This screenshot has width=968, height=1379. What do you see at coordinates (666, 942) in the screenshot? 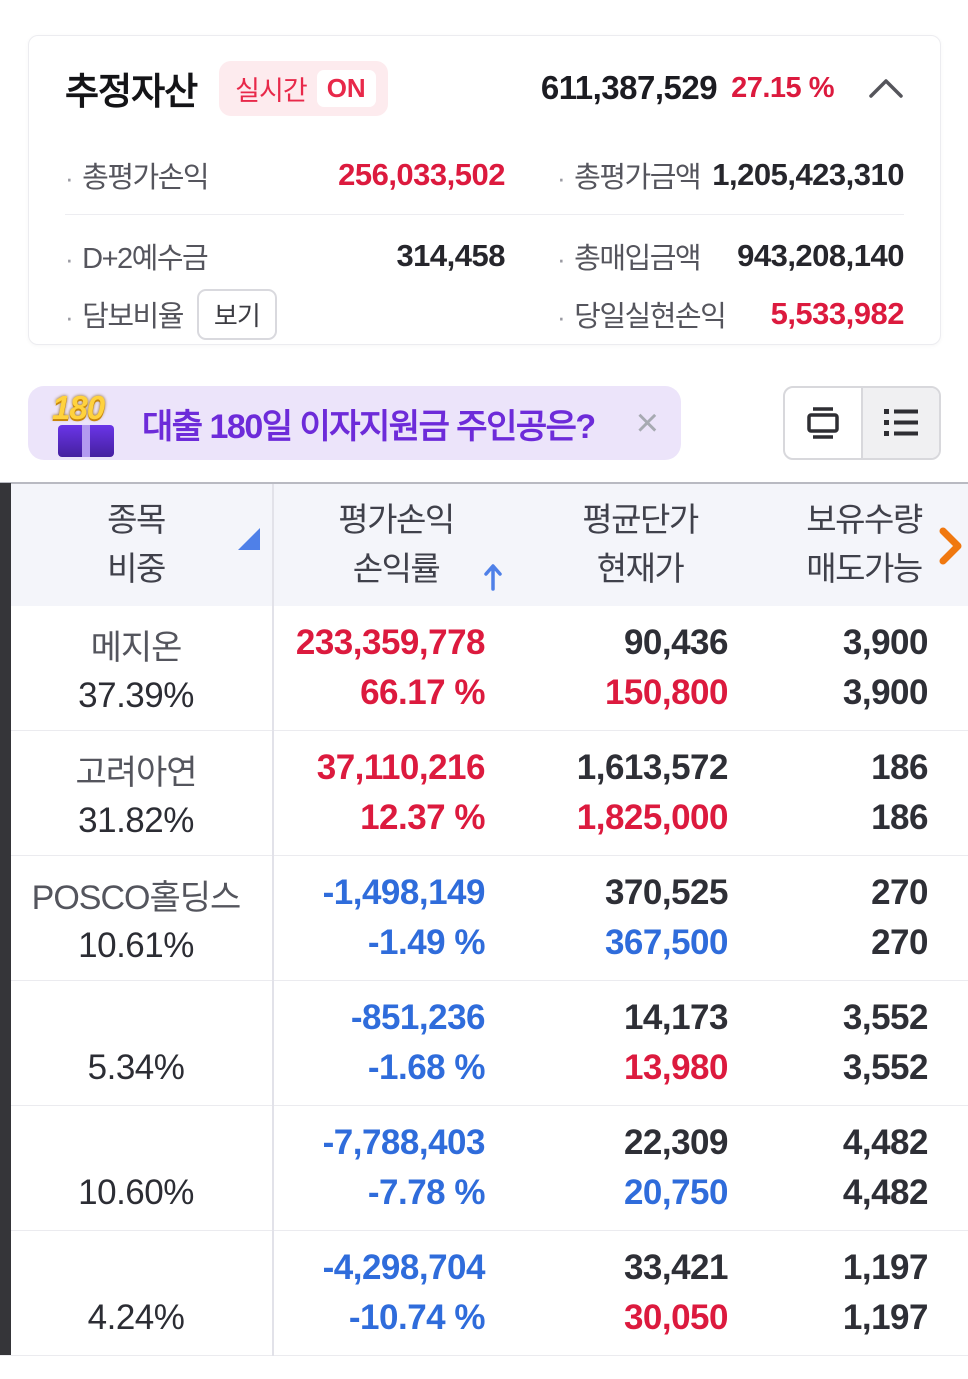
I see `current-price: 367,500` at bounding box center [666, 942].